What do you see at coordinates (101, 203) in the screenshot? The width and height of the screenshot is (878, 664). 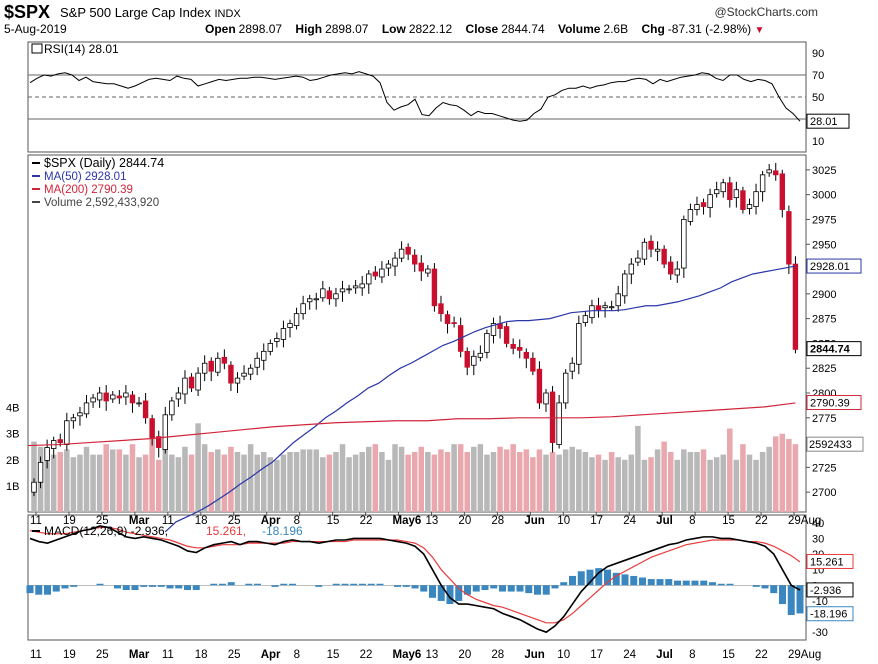 I see `volume-legend: Volume 2,592,433,920` at bounding box center [101, 203].